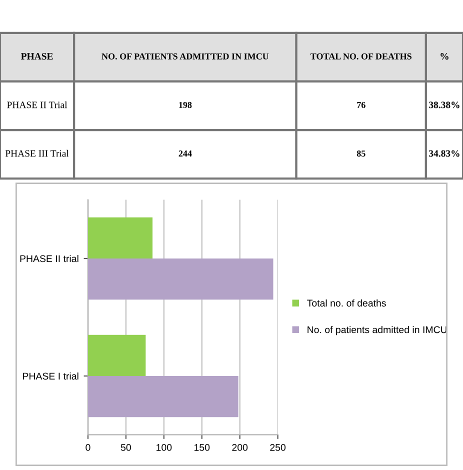 The height and width of the screenshot is (470, 463). Describe the element at coordinates (125, 447) in the screenshot. I see `x-tick-label: 50` at that location.